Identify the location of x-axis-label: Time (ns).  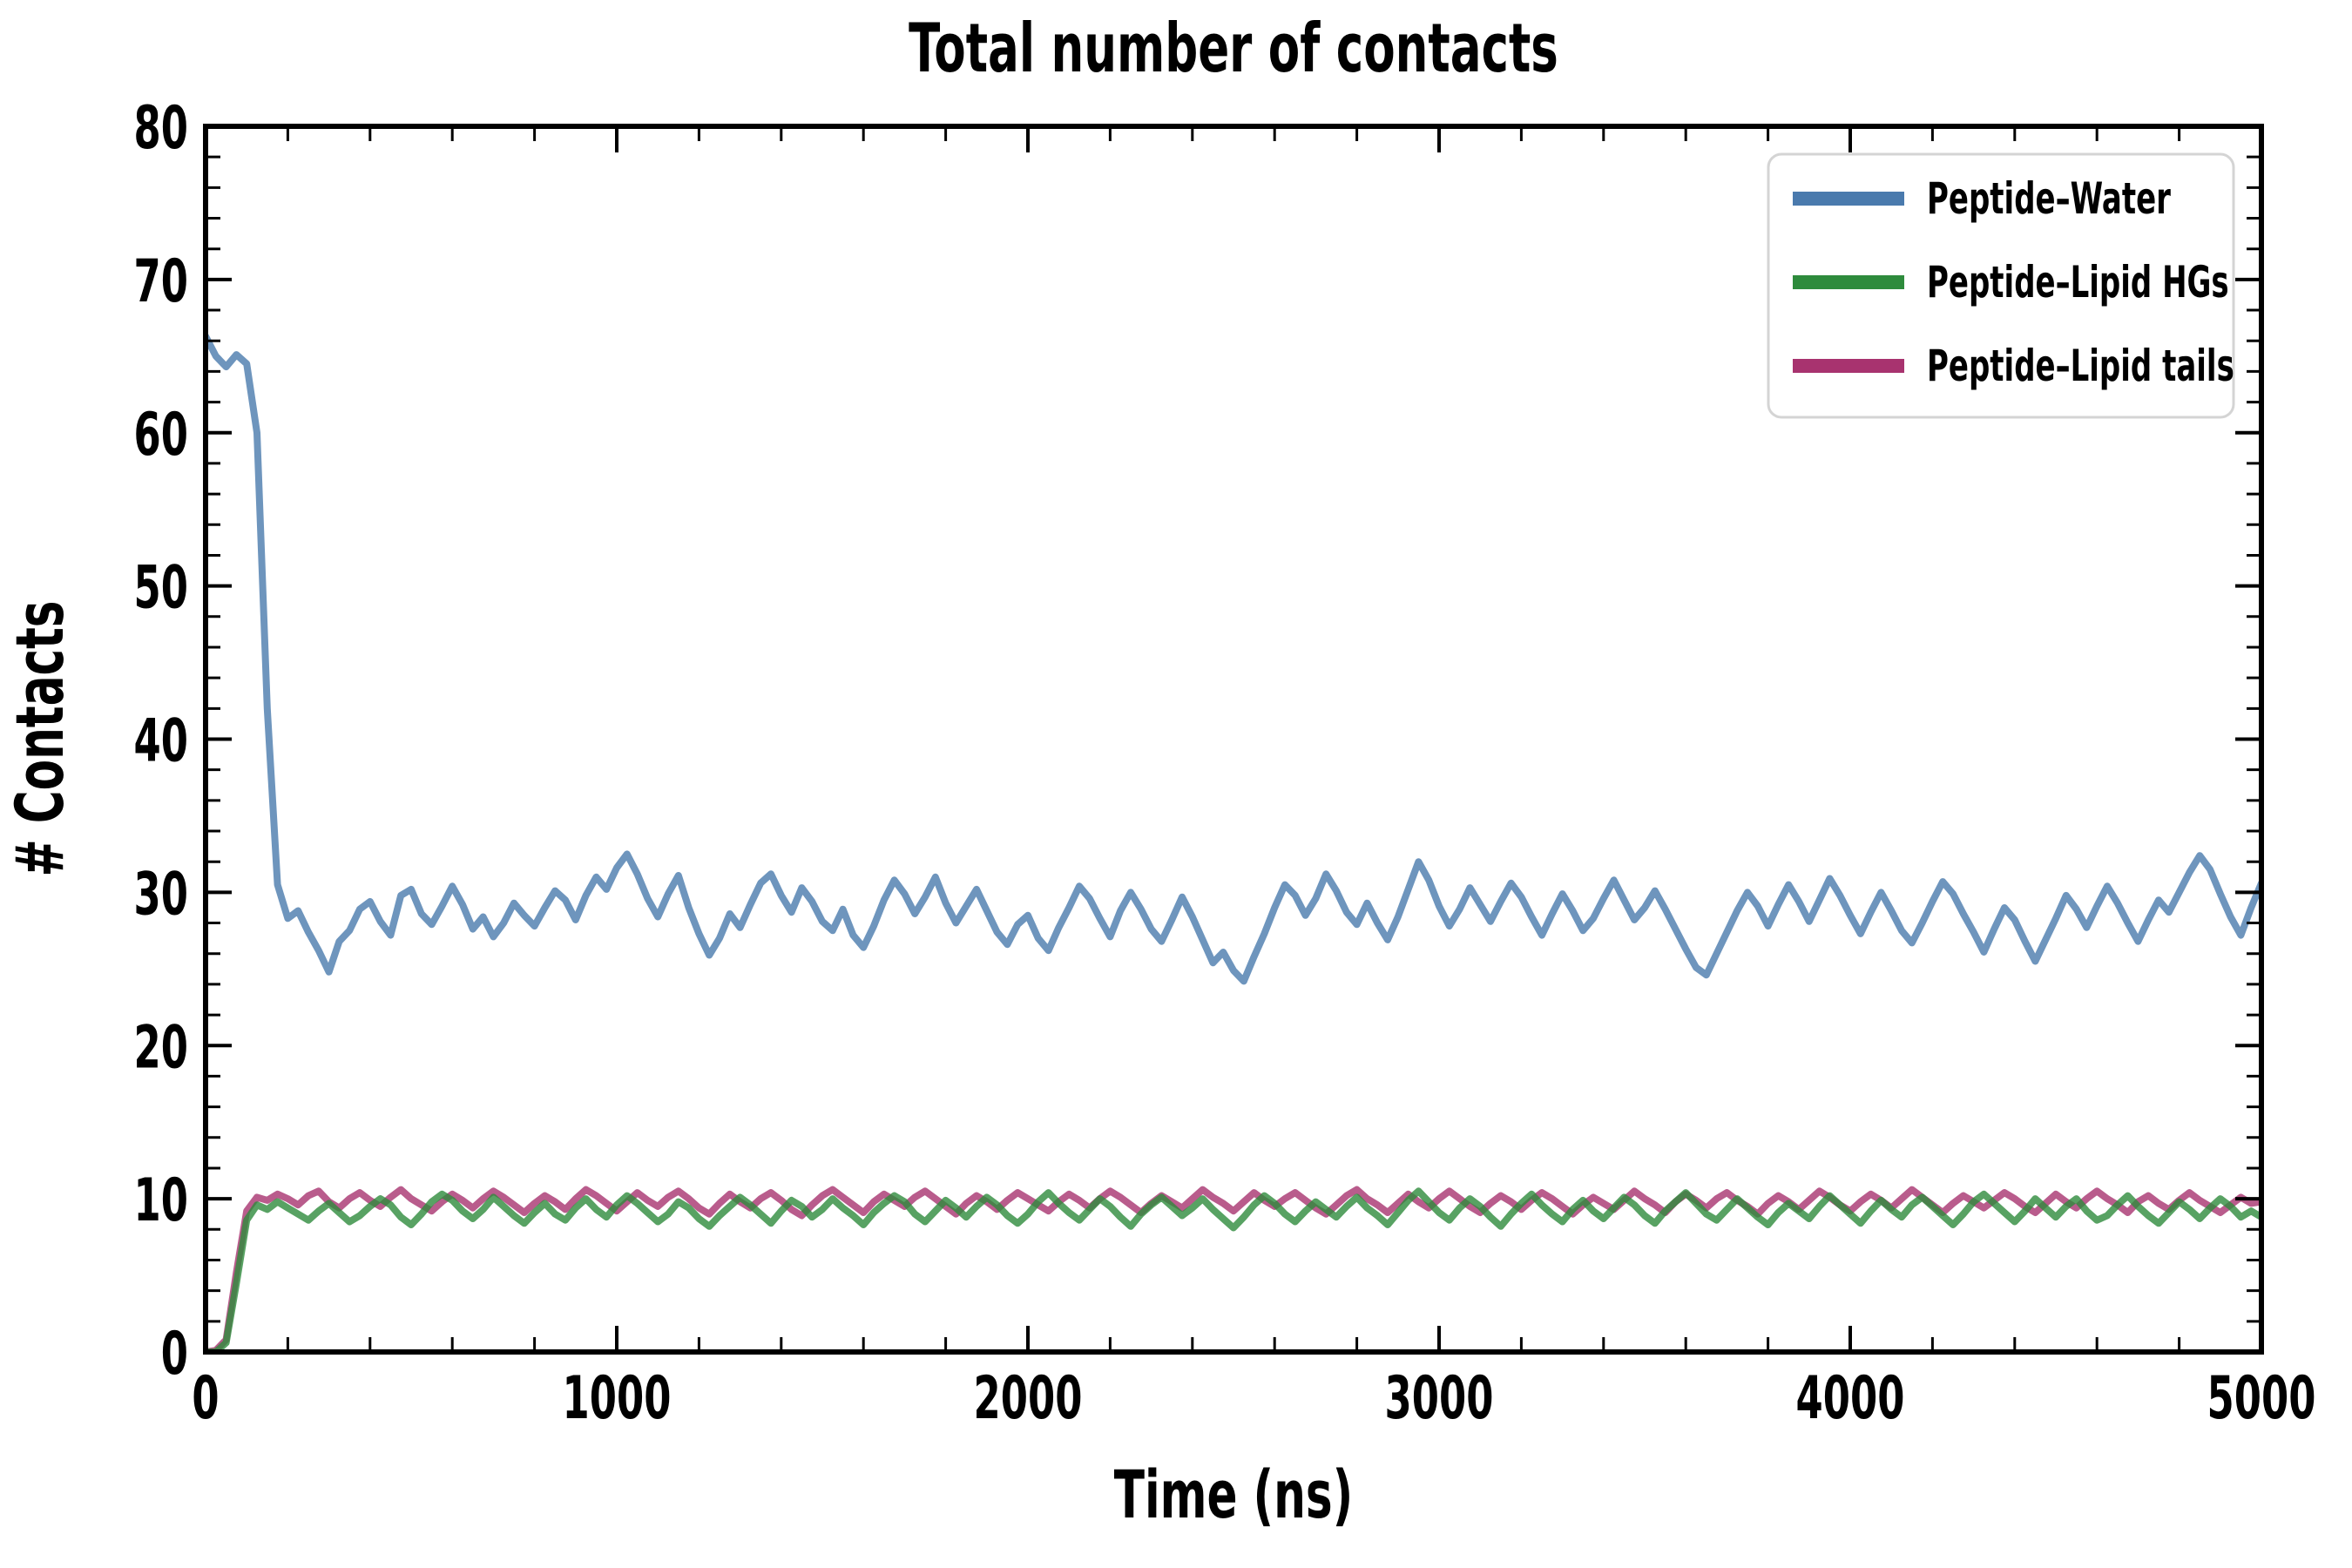
(1234, 1496).